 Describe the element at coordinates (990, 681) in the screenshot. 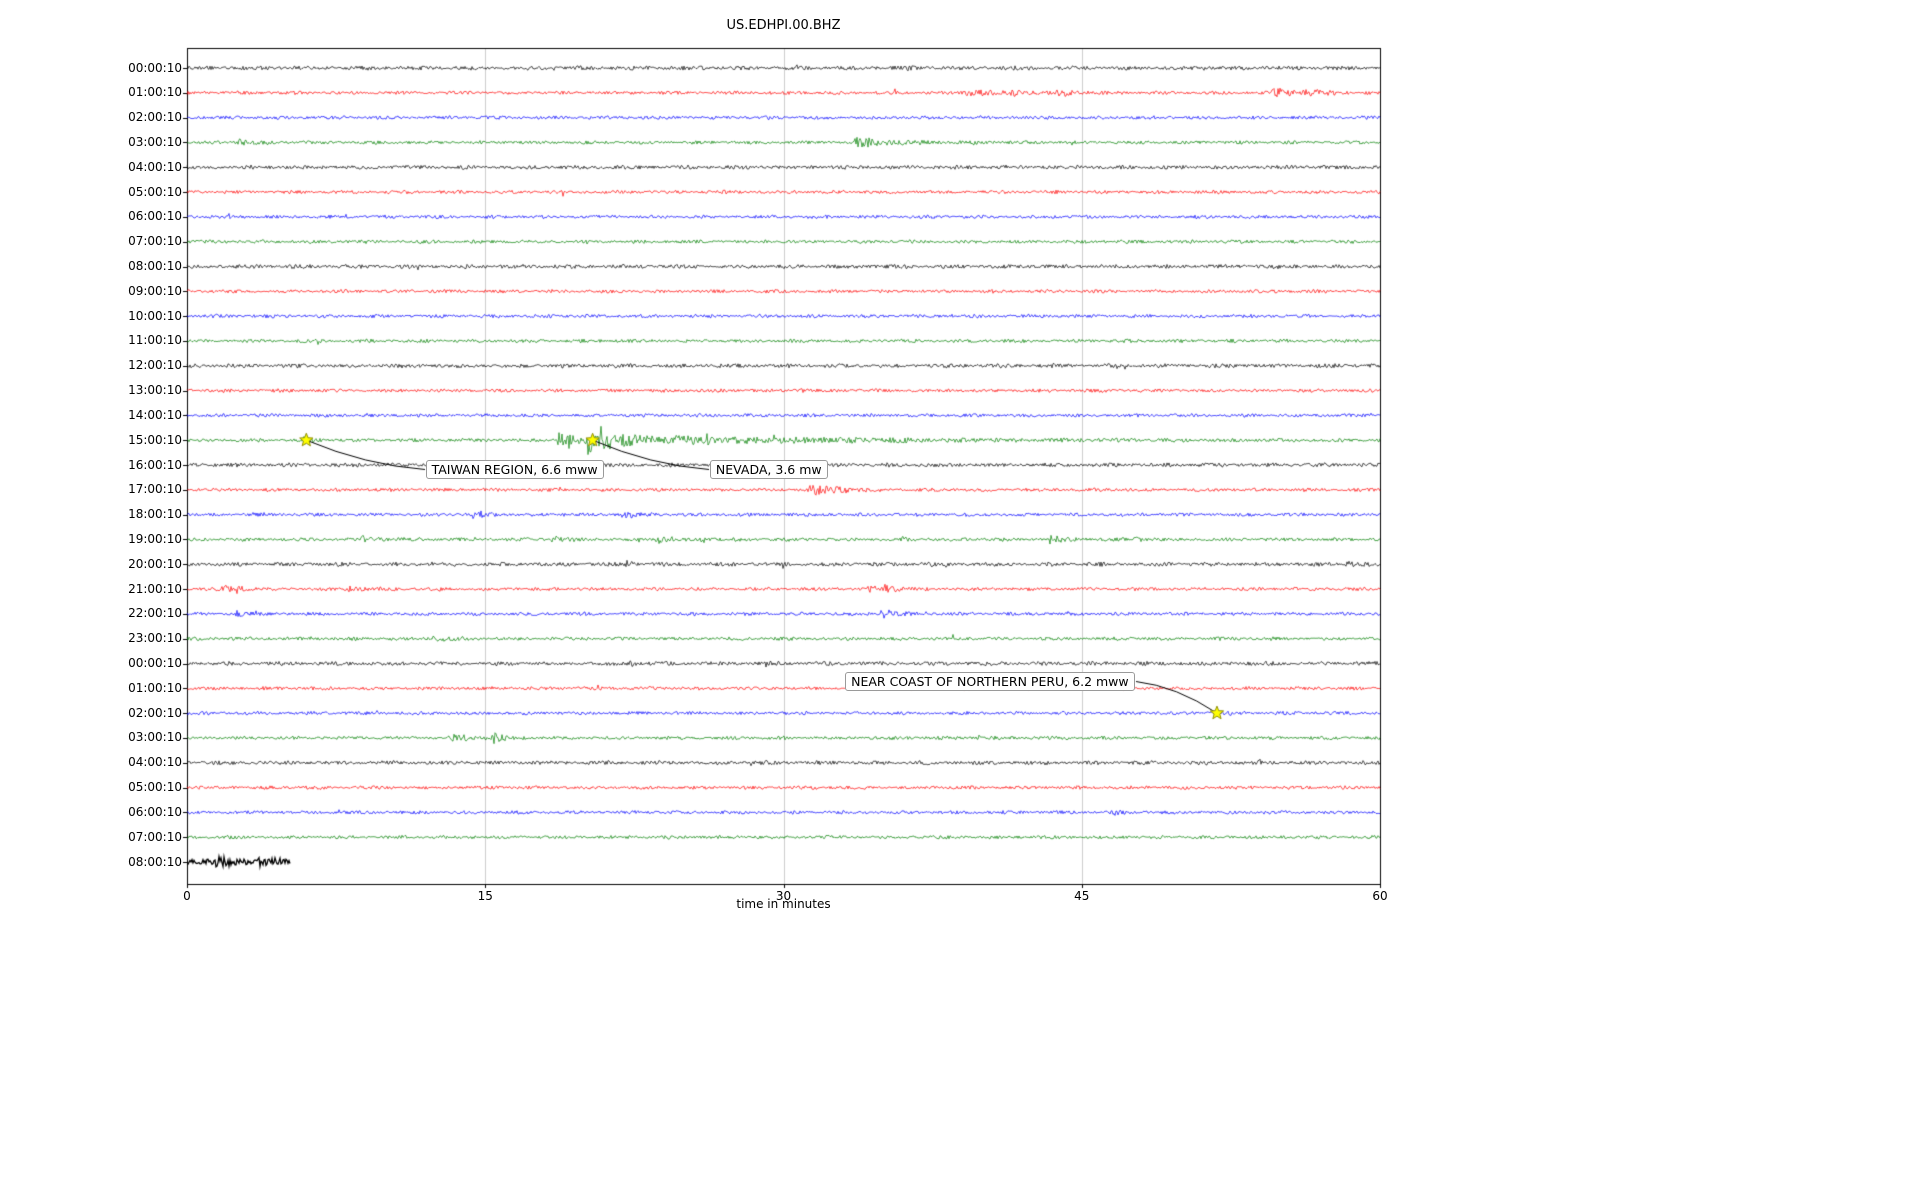

I see `event-annotation: NEAR COAST OF NORTHERN PERU, 6.2 mww` at that location.